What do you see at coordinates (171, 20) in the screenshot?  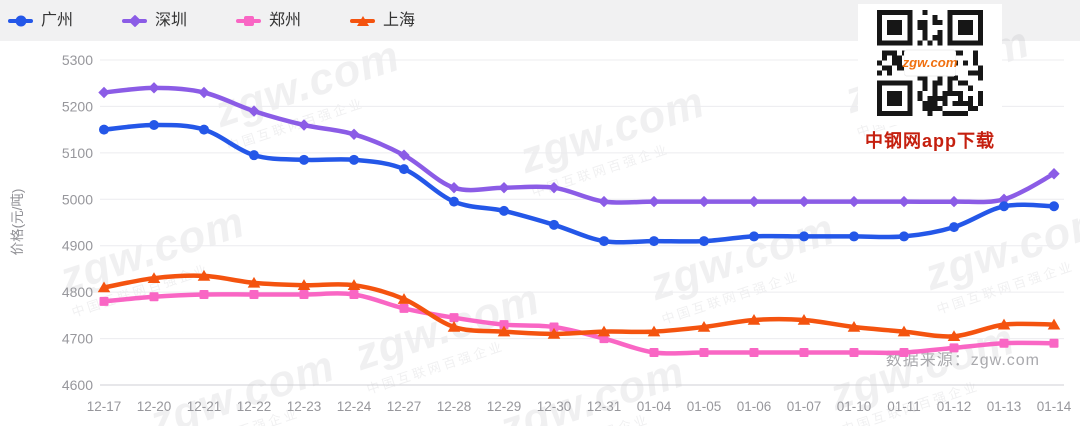 I see `legend-label-shenzhen: 深圳` at bounding box center [171, 20].